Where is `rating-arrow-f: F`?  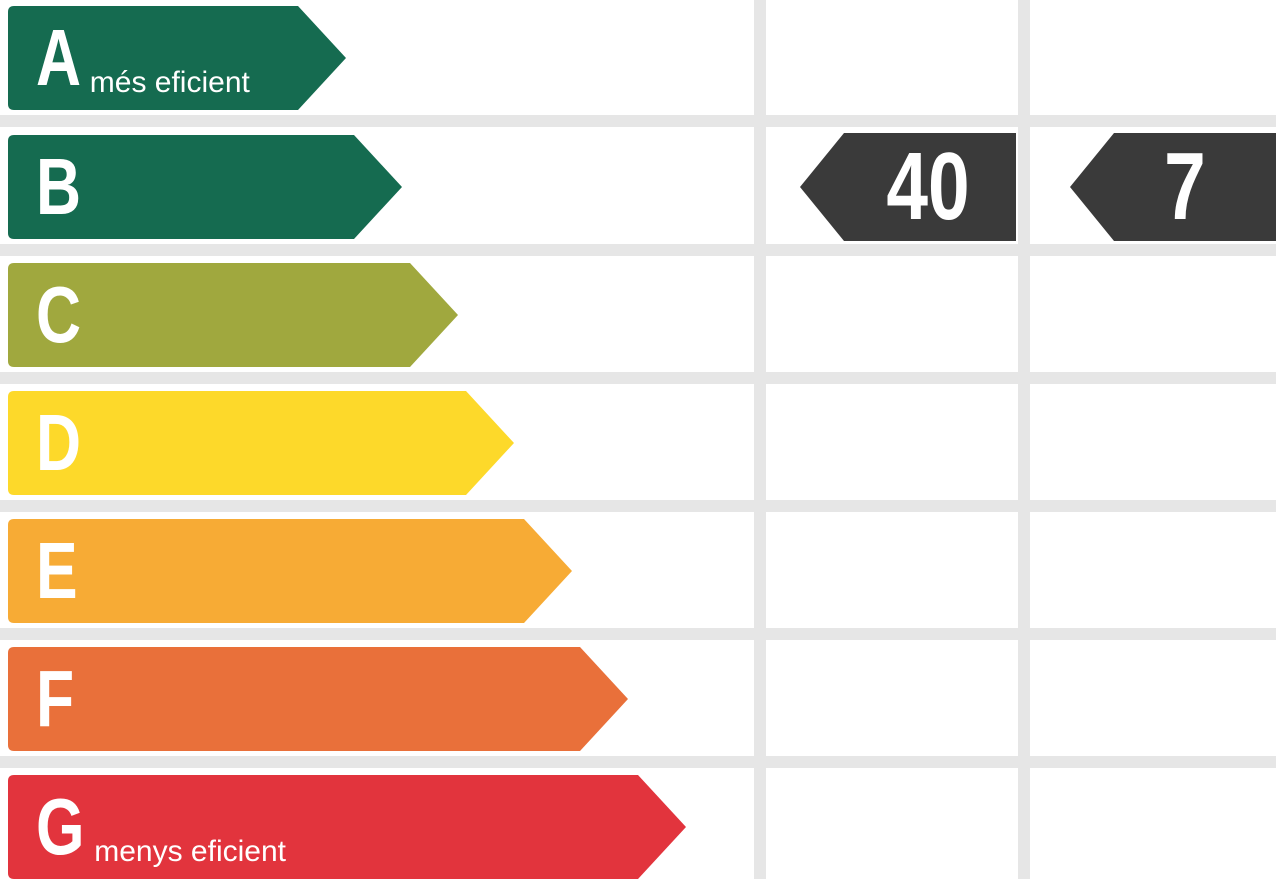
rating-arrow-f: F is located at coordinates (318, 699).